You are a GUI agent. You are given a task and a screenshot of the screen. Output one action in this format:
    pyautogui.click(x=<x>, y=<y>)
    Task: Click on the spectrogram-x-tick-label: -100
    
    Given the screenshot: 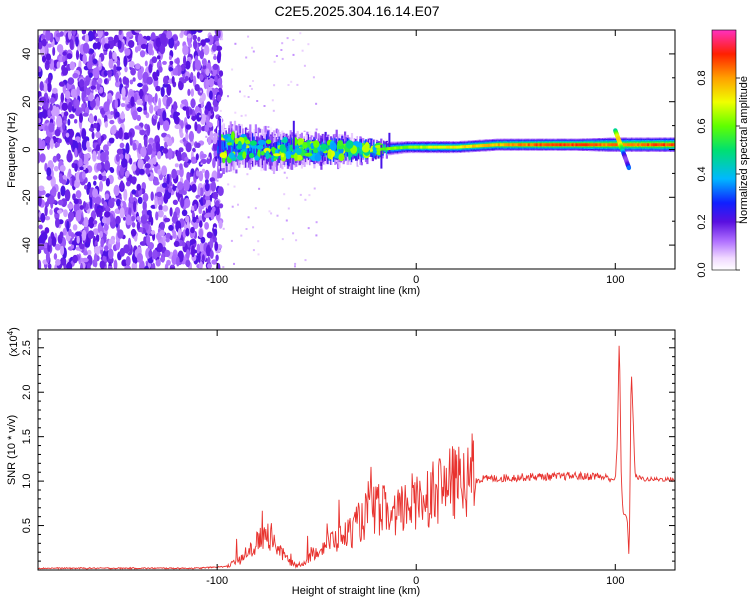 What is the action you would take?
    pyautogui.click(x=217, y=280)
    